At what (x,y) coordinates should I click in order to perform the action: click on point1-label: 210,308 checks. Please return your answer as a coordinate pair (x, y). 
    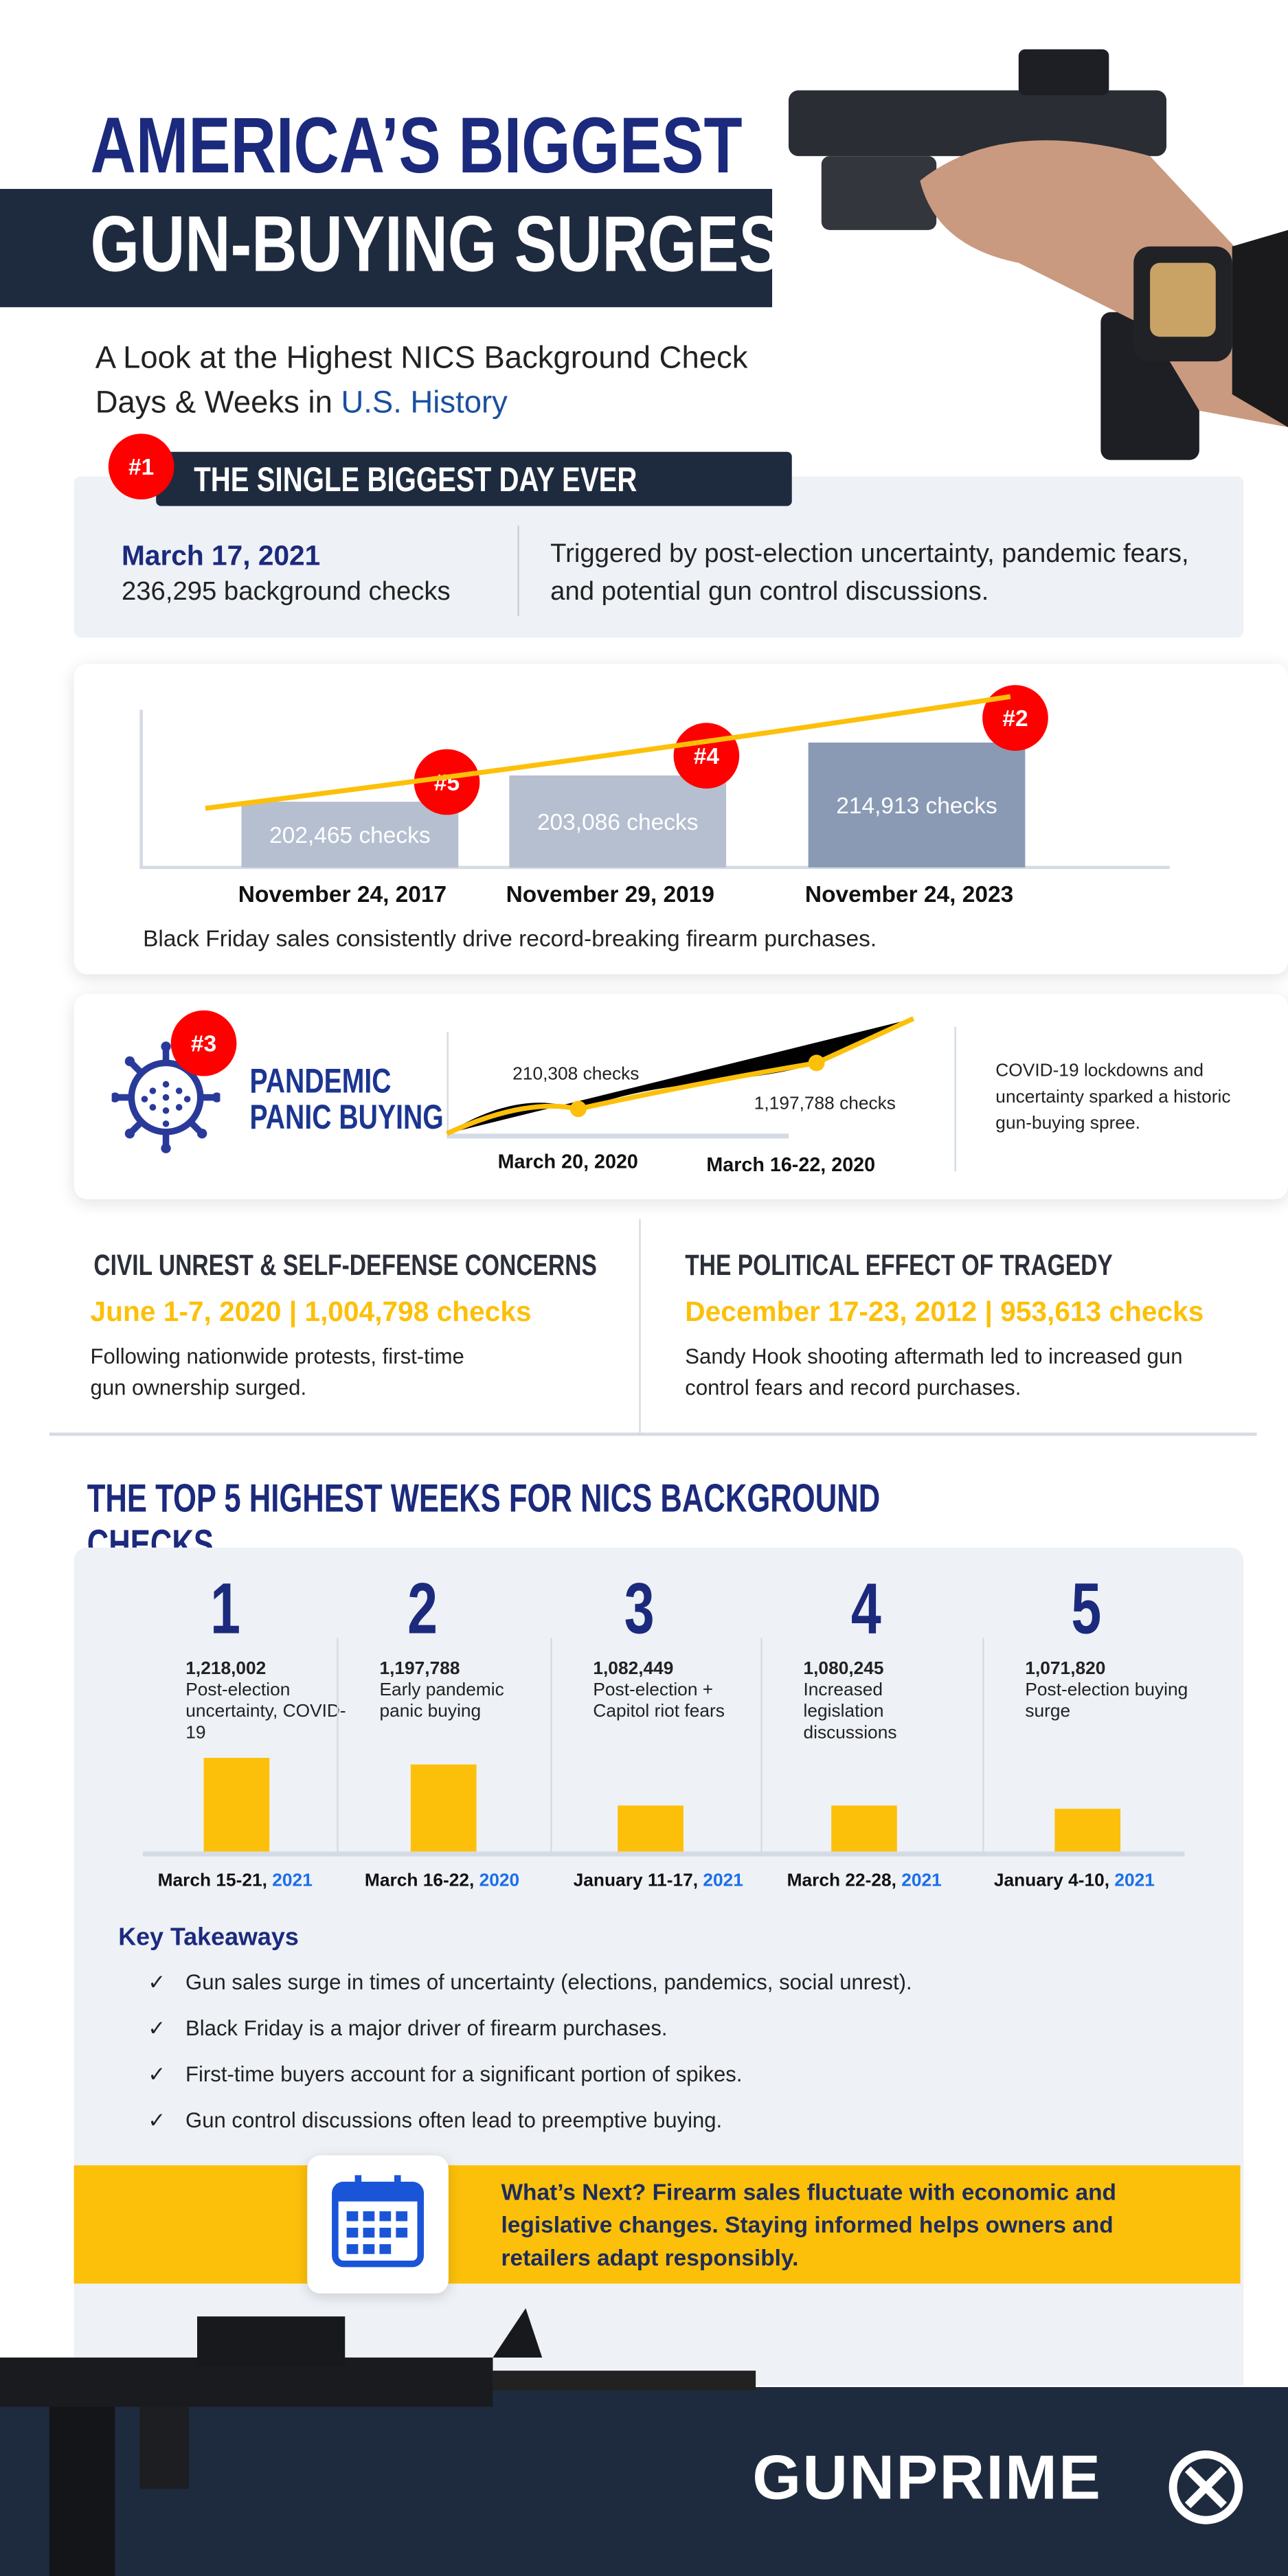
    Looking at the image, I should click on (576, 1074).